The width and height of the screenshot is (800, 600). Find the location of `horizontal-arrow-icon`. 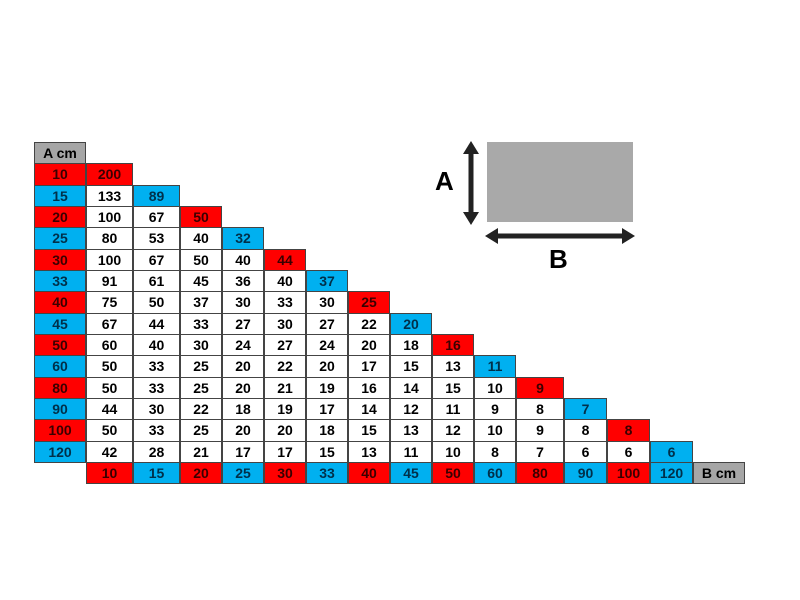

horizontal-arrow-icon is located at coordinates (560, 236).